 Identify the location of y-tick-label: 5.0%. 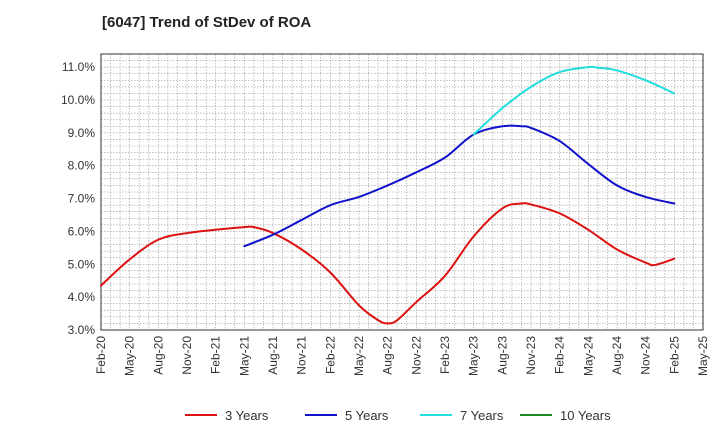
(82, 264).